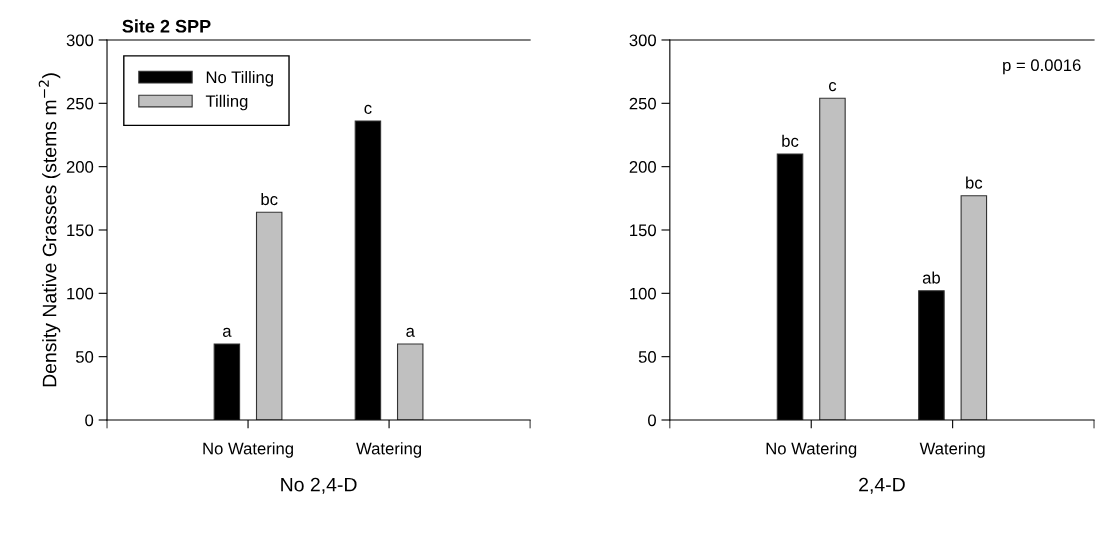 This screenshot has width=1109, height=560. Describe the element at coordinates (931, 277) in the screenshot. I see `data-label: ab` at that location.